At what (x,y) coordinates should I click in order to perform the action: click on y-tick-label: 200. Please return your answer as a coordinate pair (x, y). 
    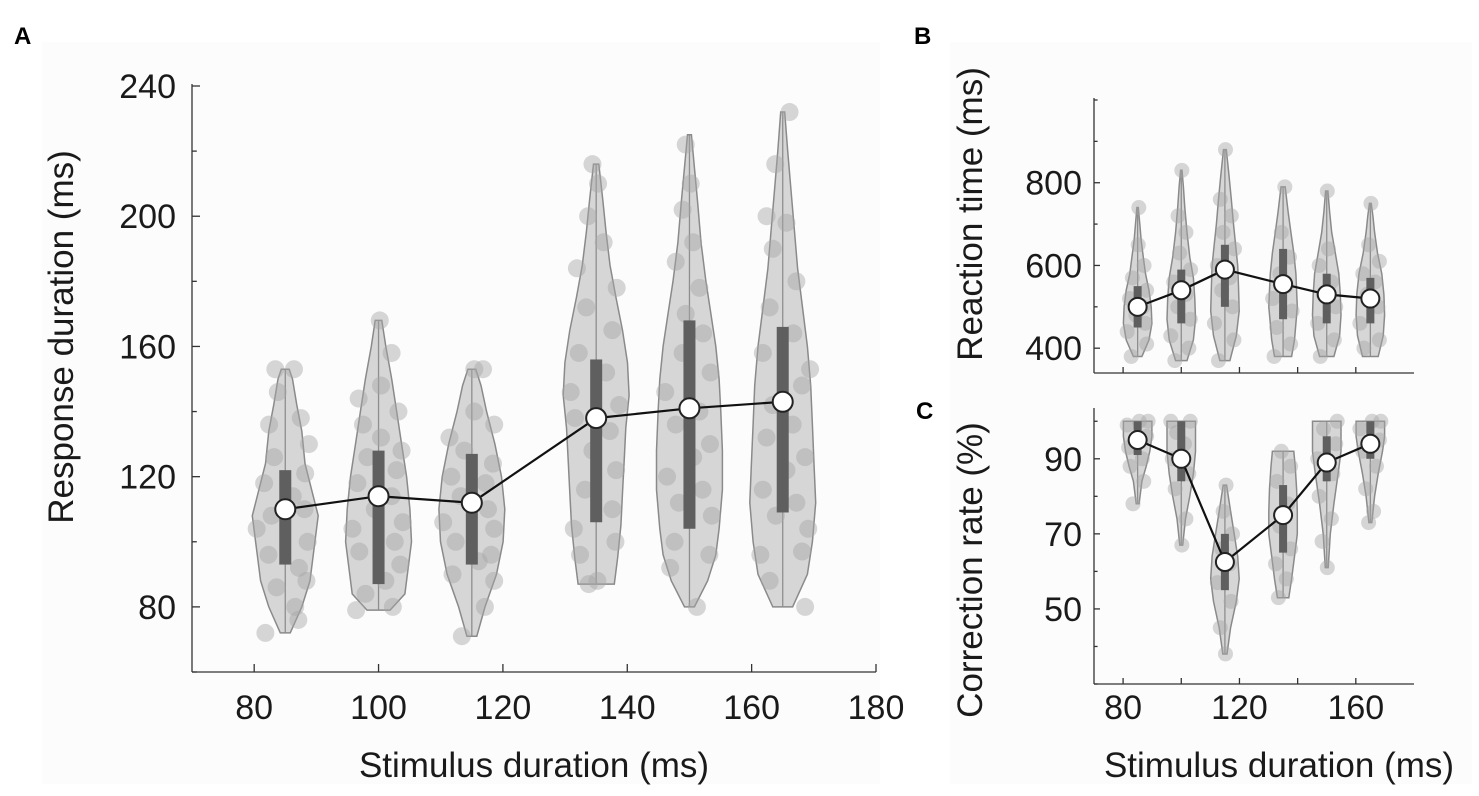
    Looking at the image, I should click on (147, 217).